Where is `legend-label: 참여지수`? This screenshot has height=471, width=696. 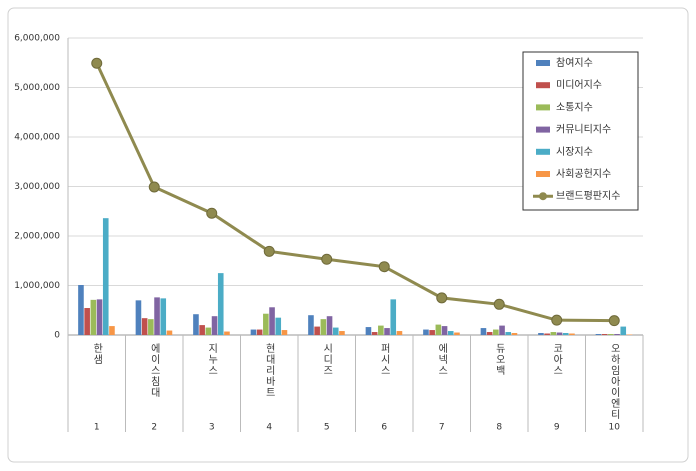 legend-label: 참여지수 is located at coordinates (574, 63).